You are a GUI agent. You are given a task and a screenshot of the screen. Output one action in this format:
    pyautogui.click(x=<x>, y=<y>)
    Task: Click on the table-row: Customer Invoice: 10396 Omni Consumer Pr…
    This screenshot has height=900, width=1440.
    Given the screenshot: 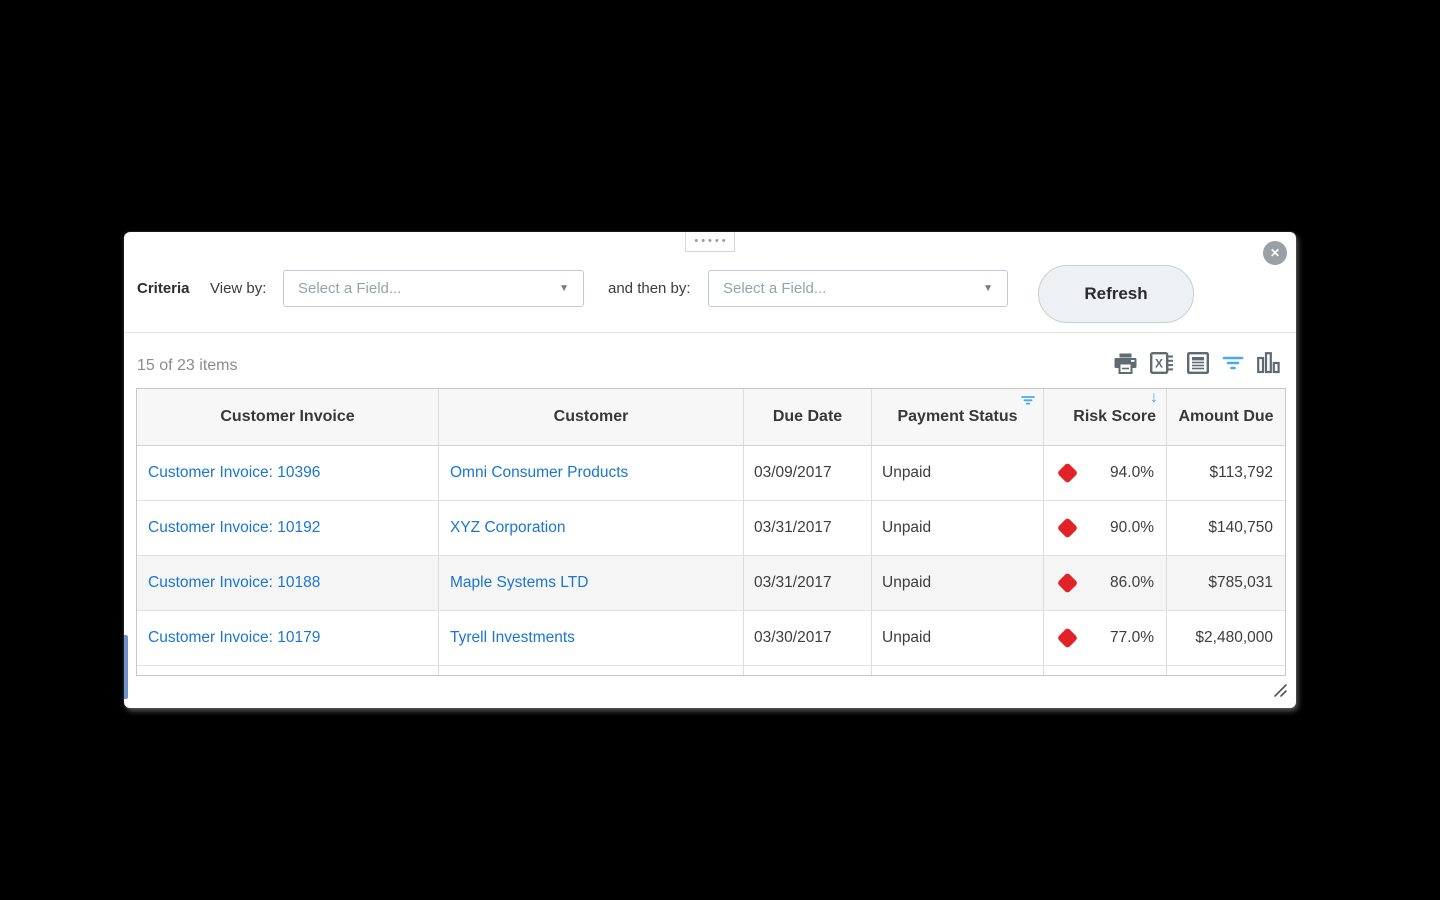 What is the action you would take?
    pyautogui.click(x=711, y=473)
    